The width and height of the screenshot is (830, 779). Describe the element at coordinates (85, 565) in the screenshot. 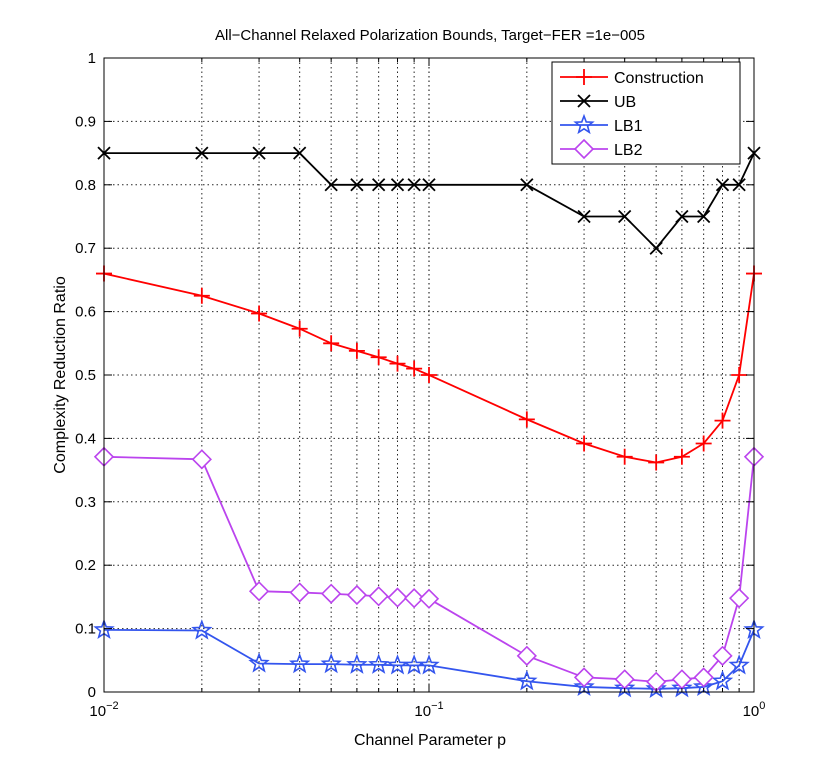

I see `y-tick-label: 0.2` at that location.